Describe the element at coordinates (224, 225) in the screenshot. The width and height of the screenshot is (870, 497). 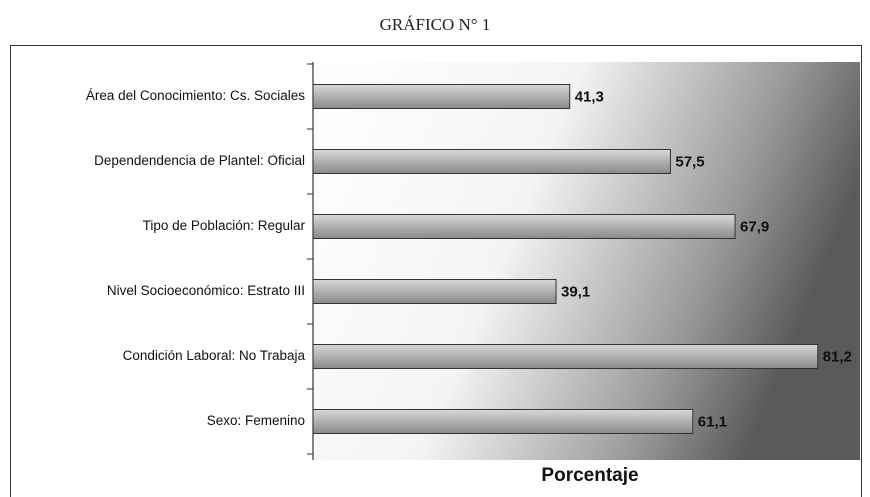
I see `y-tick-label: Tipo de Población: Regular` at that location.